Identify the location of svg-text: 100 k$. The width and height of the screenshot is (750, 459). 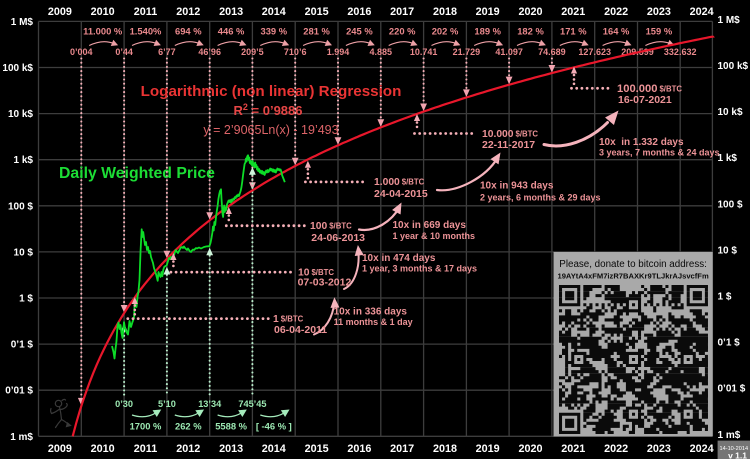
(733, 66).